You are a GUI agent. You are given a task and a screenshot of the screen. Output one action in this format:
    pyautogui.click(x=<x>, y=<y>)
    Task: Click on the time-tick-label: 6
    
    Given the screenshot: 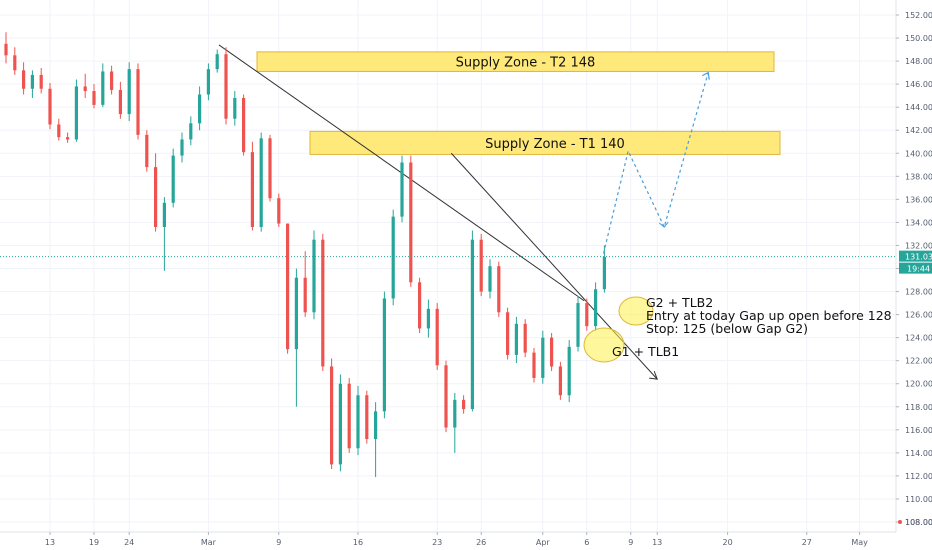 What is the action you would take?
    pyautogui.click(x=586, y=542)
    